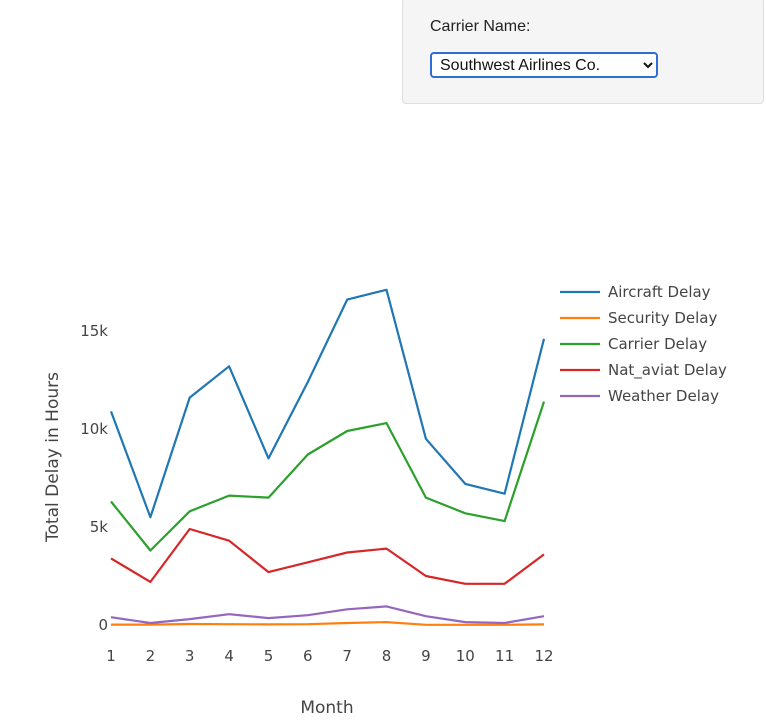  Describe the element at coordinates (347, 656) in the screenshot. I see `x-tick-label: 7` at that location.